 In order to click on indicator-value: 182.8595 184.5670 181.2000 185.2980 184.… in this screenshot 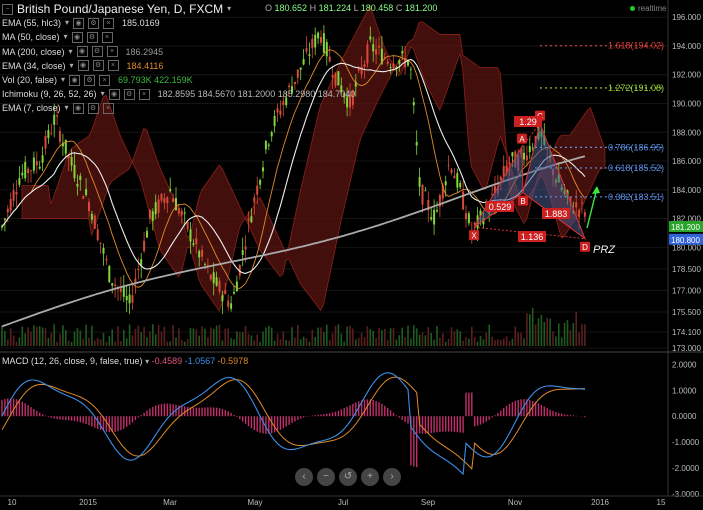, I will do `click(256, 94)`.